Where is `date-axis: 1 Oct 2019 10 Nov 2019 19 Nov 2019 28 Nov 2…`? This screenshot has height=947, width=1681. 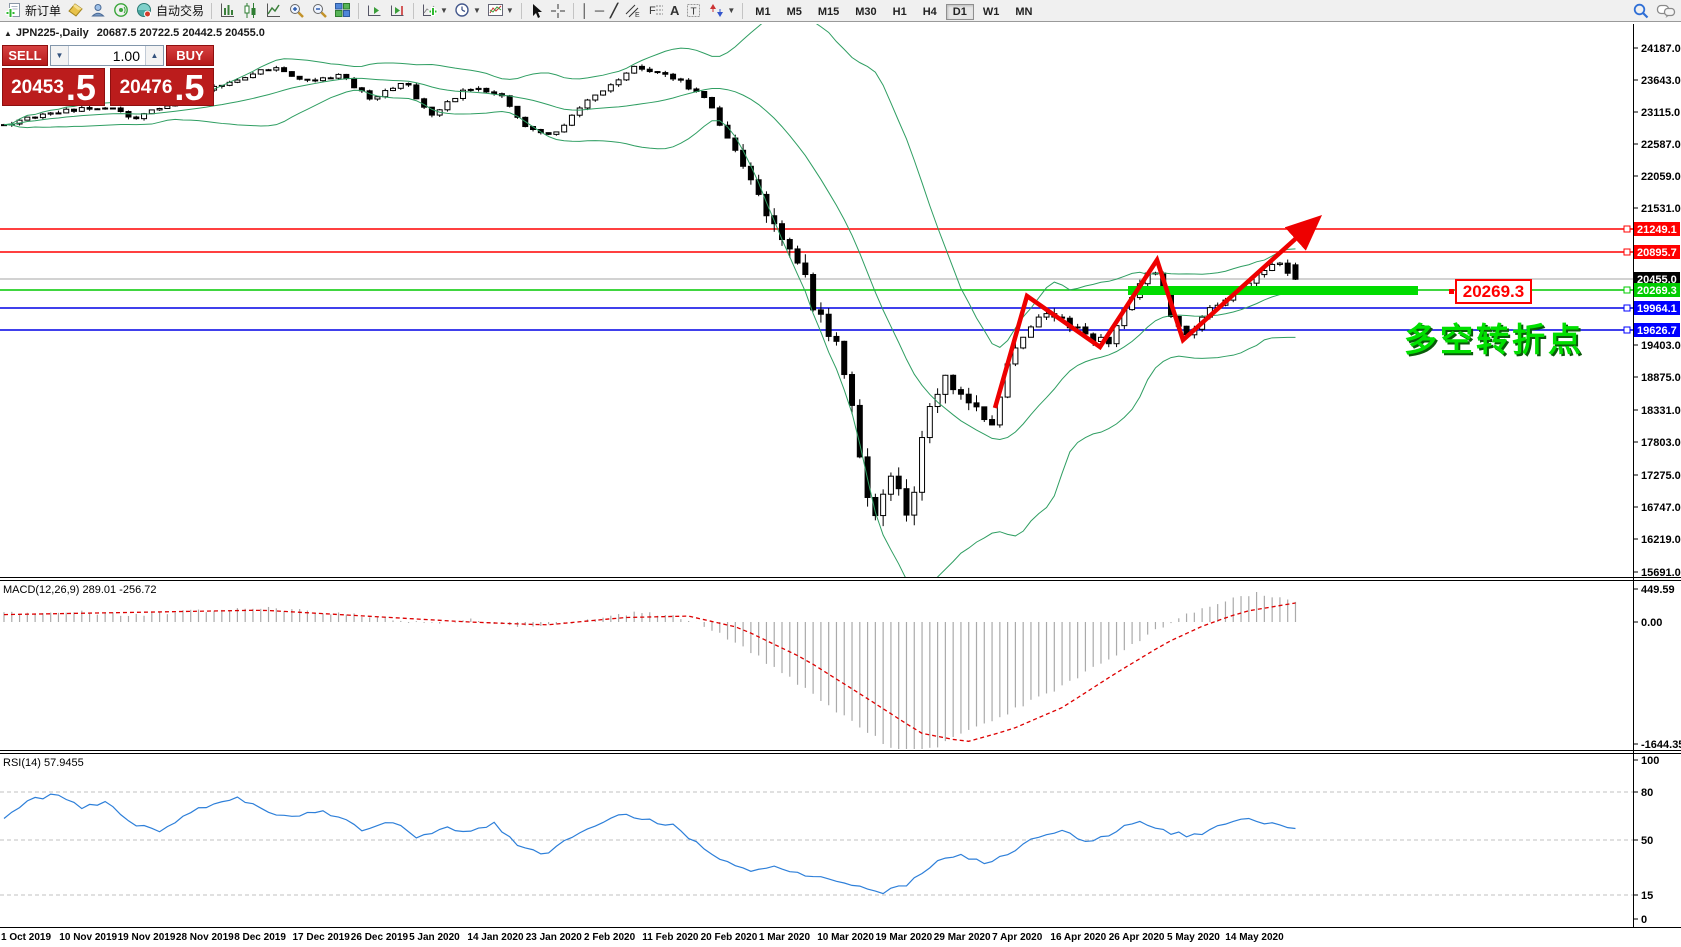
date-axis: 1 Oct 2019 10 Nov 2019 19 Nov 2019 28 Nov 2… is located at coordinates (642, 937).